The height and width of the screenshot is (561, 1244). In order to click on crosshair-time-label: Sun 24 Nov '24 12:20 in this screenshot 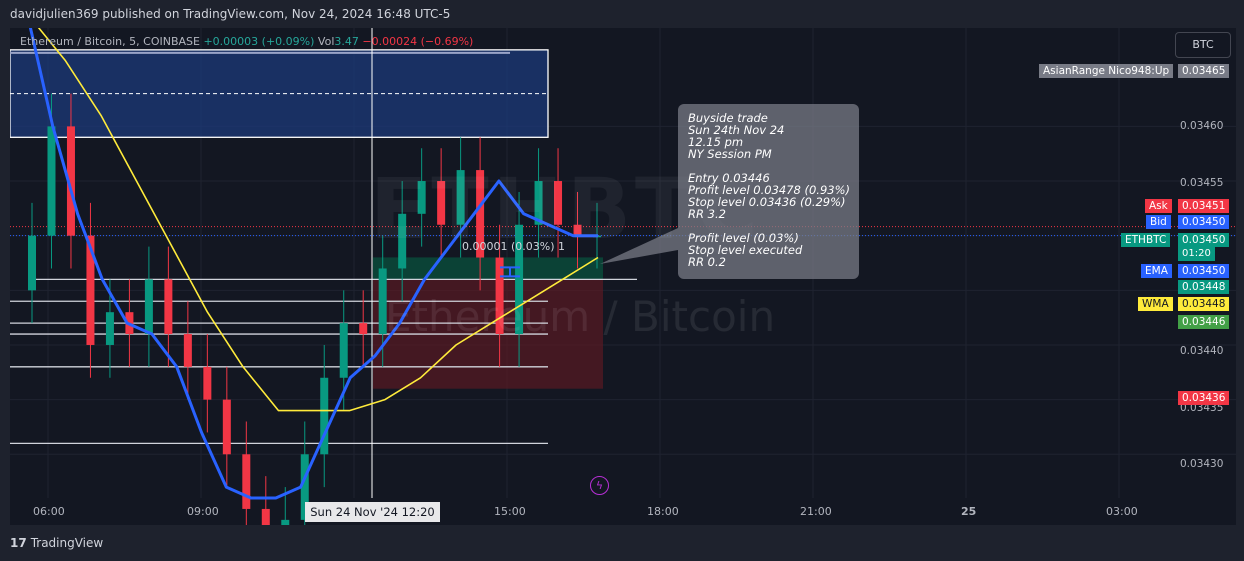, I will do `click(372, 512)`.